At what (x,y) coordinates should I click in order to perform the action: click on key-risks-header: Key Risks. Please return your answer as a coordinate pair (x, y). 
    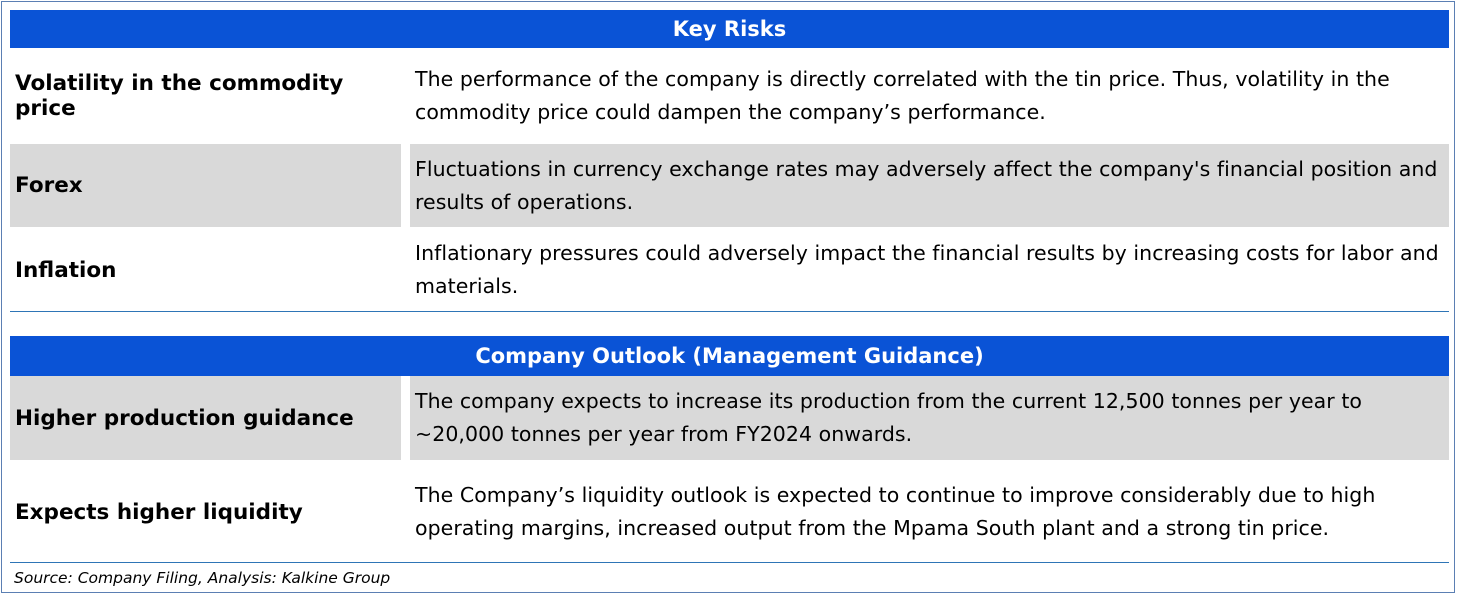
    Looking at the image, I should click on (729, 29).